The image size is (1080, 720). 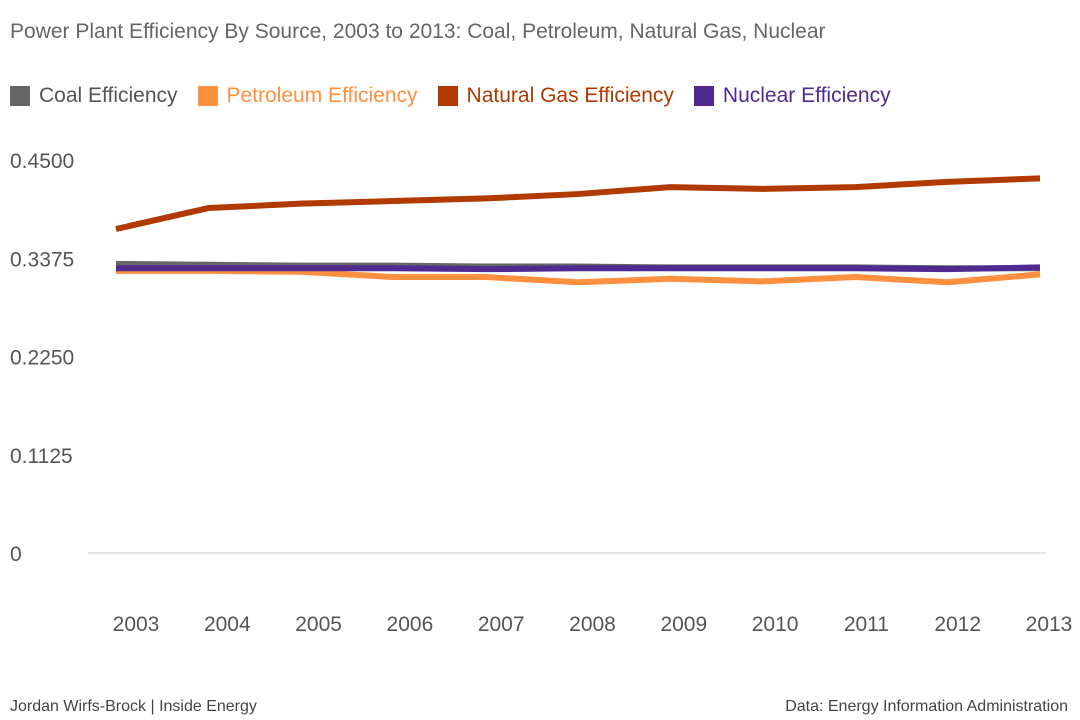 I want to click on legend-item: Natural Gas Efficiency, so click(x=555, y=96).